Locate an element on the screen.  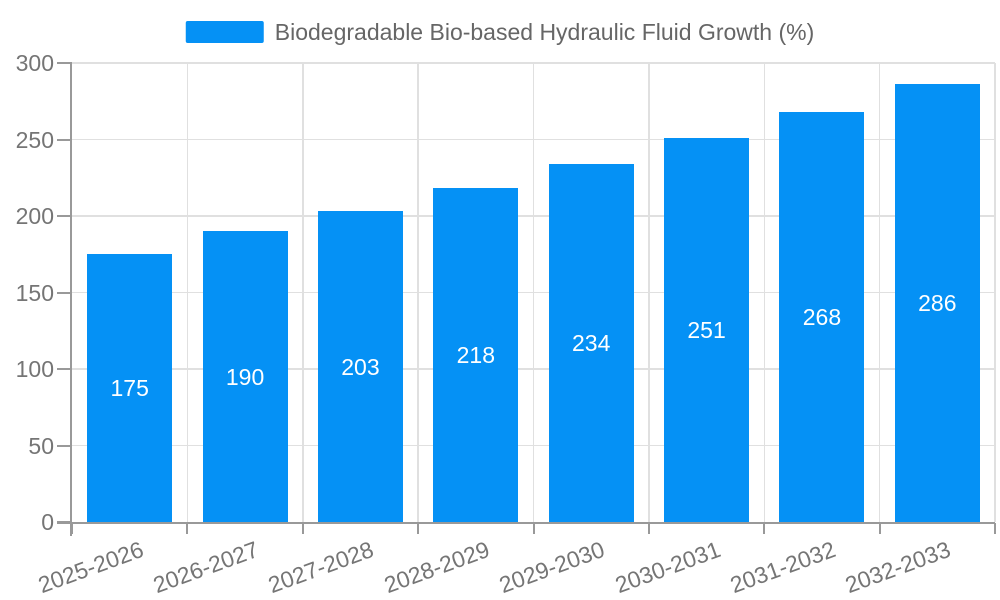
x-axis-tick-label: 2028-2029 is located at coordinates (436, 567).